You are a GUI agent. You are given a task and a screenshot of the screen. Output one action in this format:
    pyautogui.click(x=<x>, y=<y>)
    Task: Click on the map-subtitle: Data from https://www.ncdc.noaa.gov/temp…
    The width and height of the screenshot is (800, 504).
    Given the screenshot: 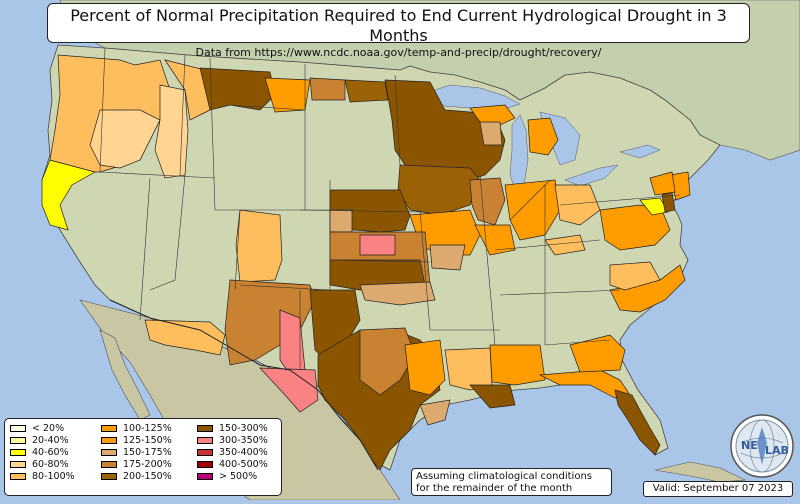 What is the action you would take?
    pyautogui.click(x=398, y=52)
    